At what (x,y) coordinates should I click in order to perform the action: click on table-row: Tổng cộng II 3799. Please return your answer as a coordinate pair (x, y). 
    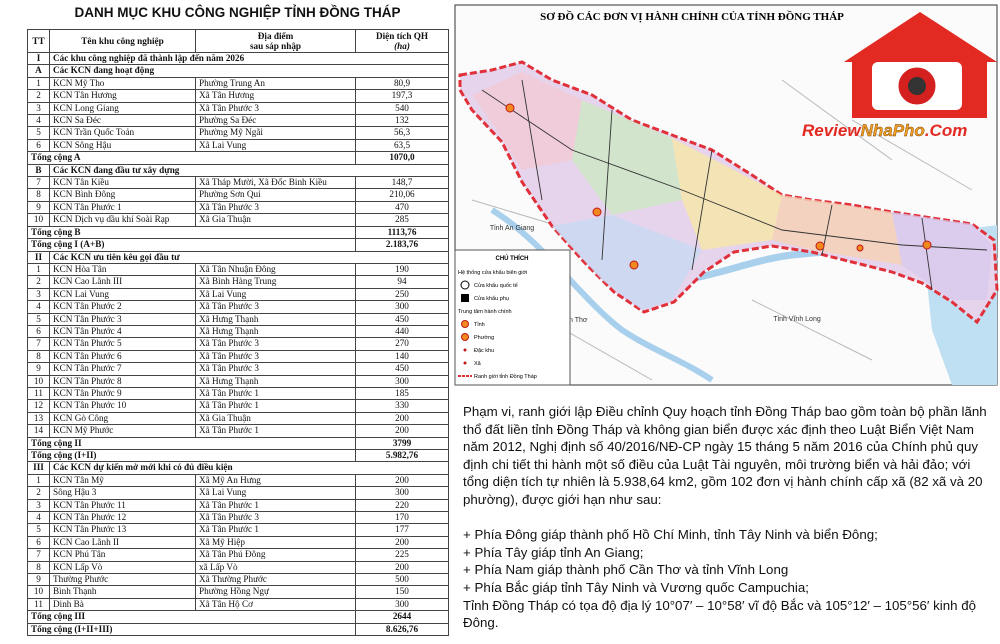
    Looking at the image, I should click on (238, 443).